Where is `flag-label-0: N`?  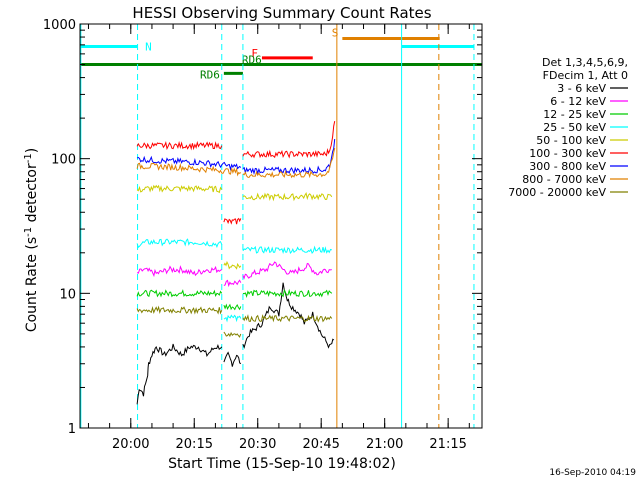 flag-label-0: N is located at coordinates (148, 47).